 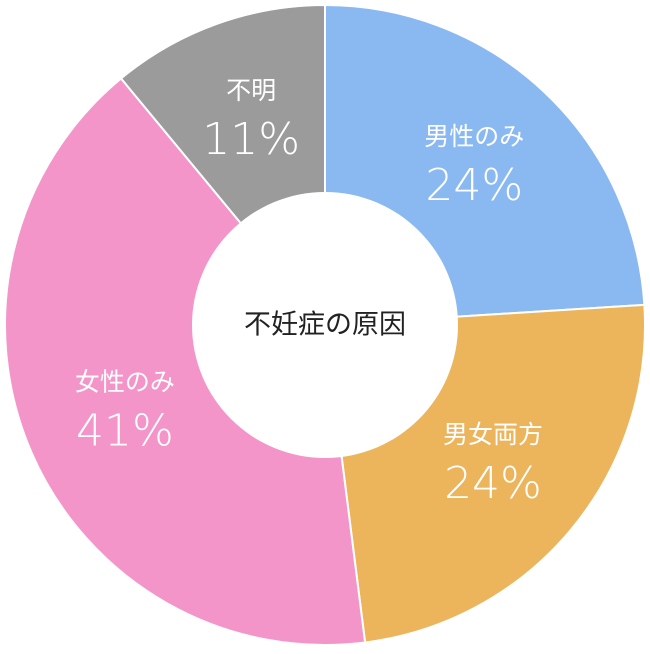 What do you see at coordinates (125, 382) in the screenshot?
I see `slice-label: 女性のみ` at bounding box center [125, 382].